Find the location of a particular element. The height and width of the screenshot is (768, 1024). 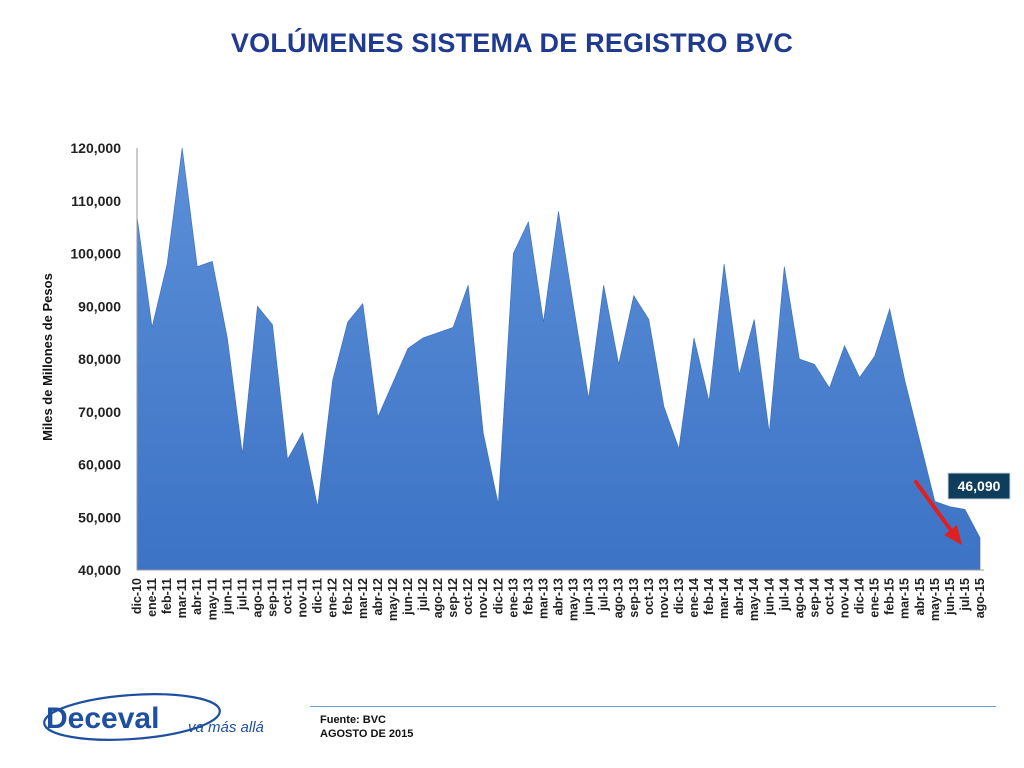

x-tick-label: jun-11 is located at coordinates (227, 596).